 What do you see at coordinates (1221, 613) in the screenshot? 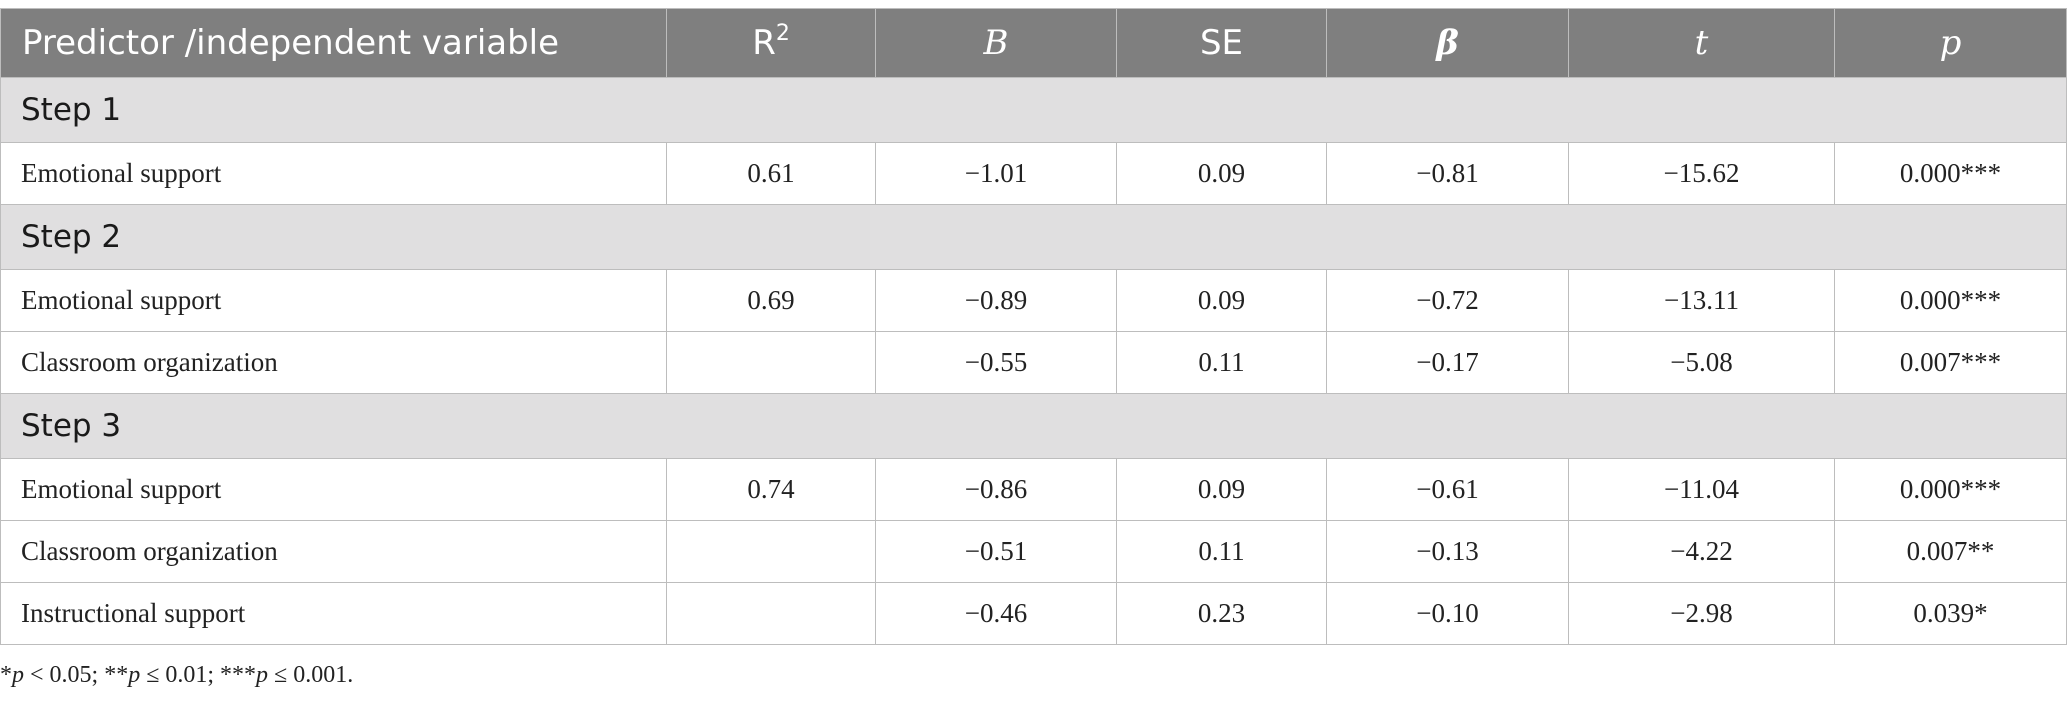
I see `cell-se: 0.23` at bounding box center [1221, 613].